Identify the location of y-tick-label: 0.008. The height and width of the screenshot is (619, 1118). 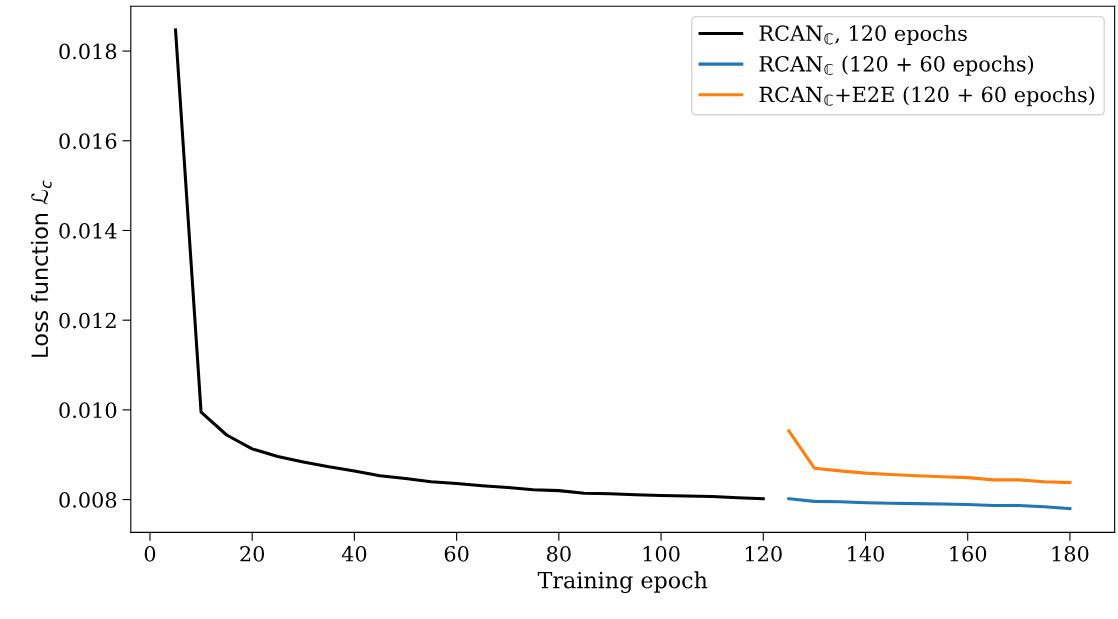
(88, 500).